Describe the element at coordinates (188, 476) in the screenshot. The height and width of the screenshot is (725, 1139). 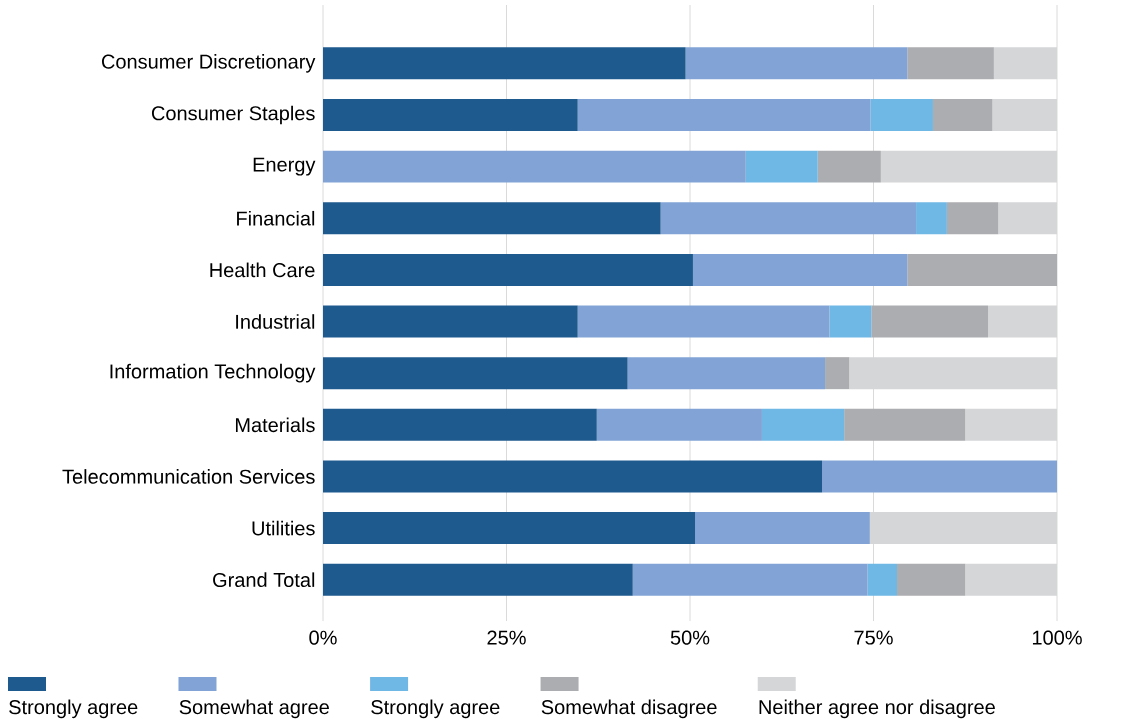
I see `y-tick-label: Telecommunication Services` at that location.